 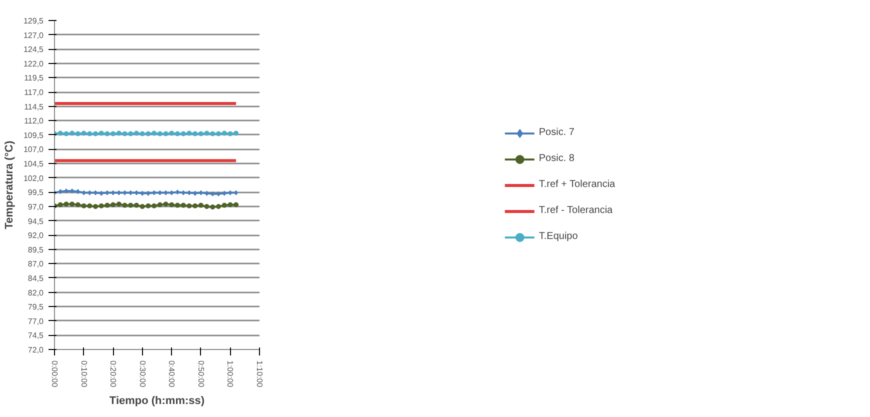 I want to click on x-tick-label: 0:00:00, so click(x=54, y=374).